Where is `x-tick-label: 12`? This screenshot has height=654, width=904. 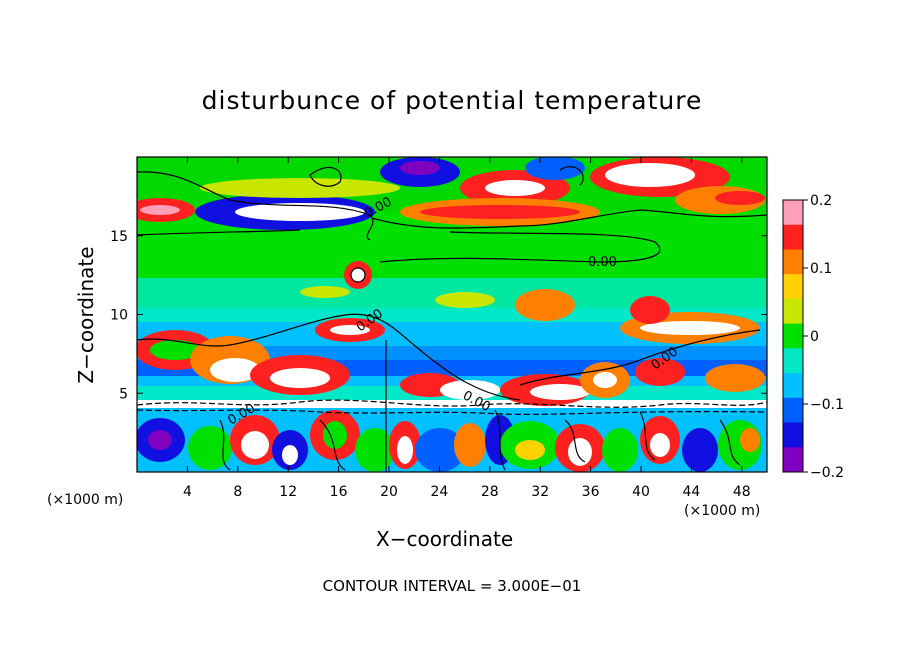 x-tick-label: 12 is located at coordinates (288, 492).